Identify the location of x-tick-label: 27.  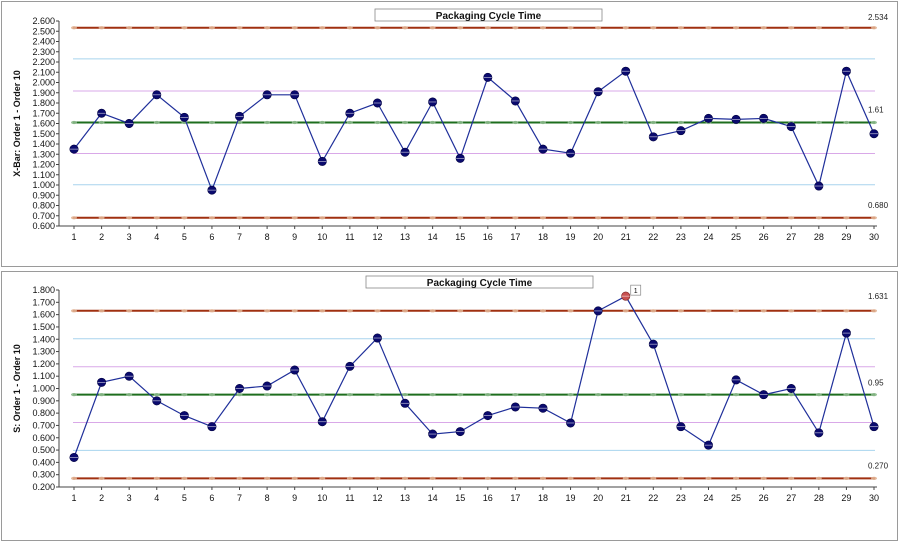
(791, 498).